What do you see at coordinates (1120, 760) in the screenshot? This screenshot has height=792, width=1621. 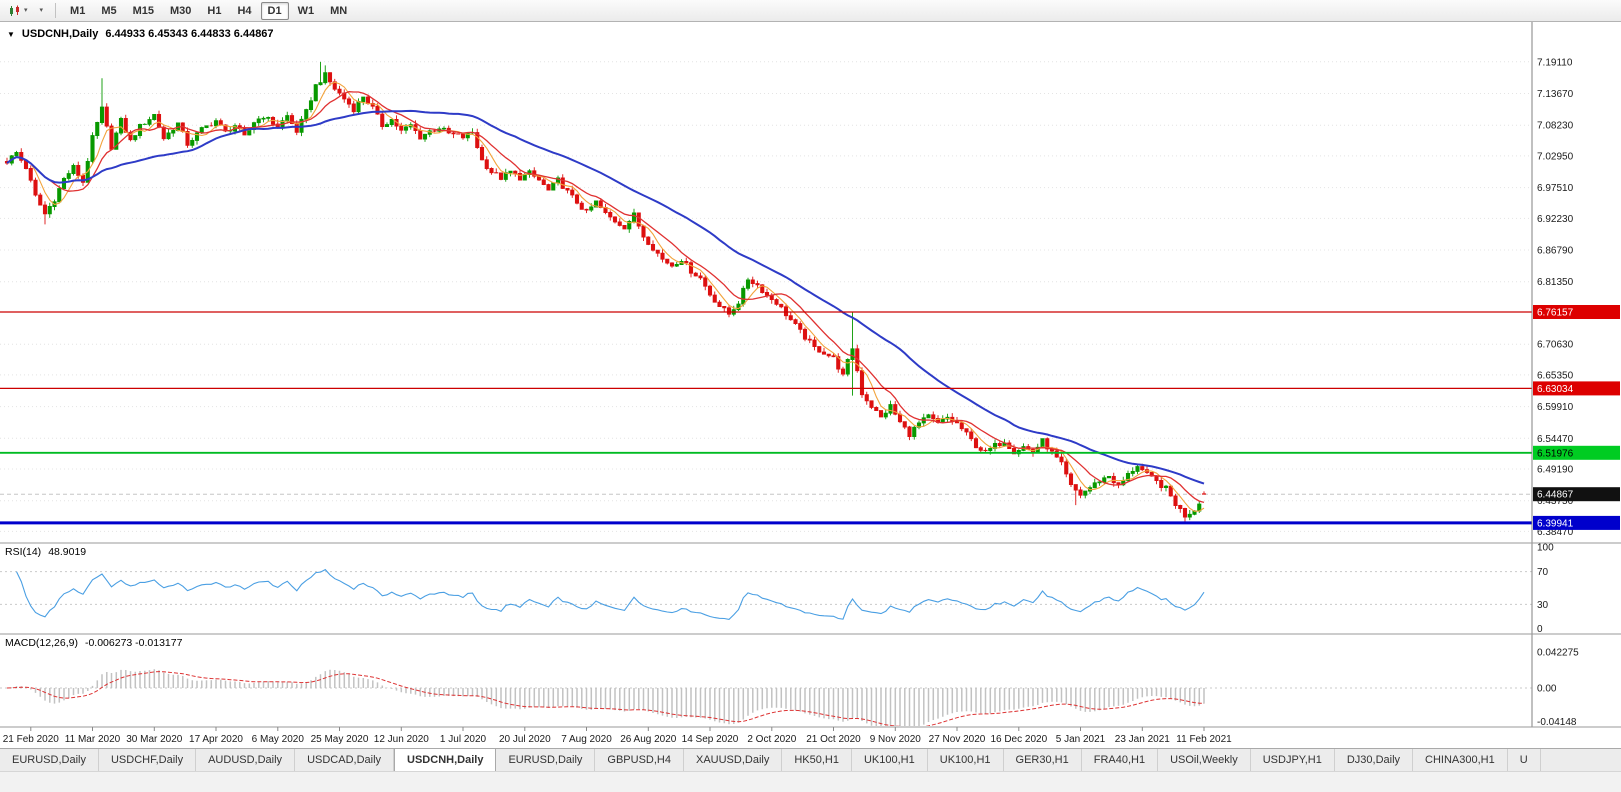 I see `chart-tab-fra40-h1-12: FRA40,H1` at bounding box center [1120, 760].